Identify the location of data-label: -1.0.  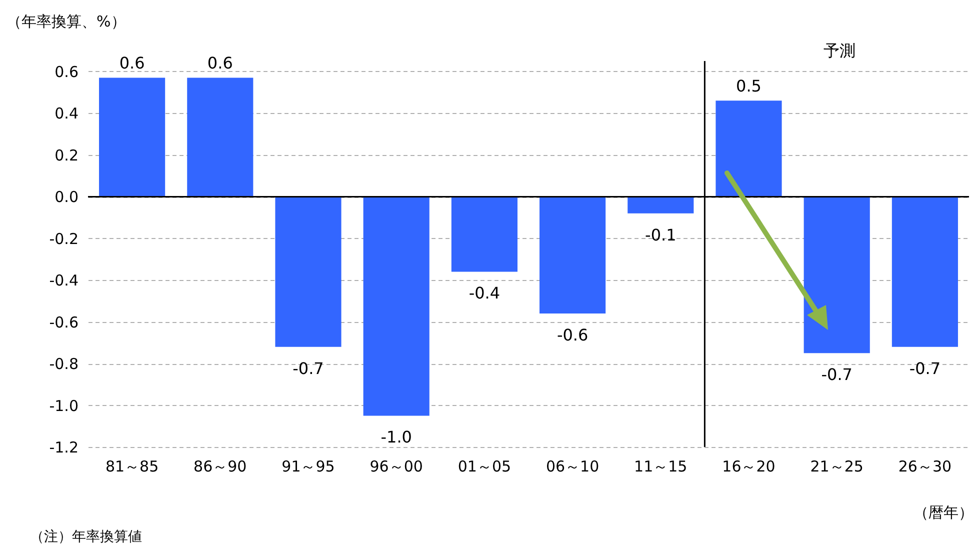
(396, 437).